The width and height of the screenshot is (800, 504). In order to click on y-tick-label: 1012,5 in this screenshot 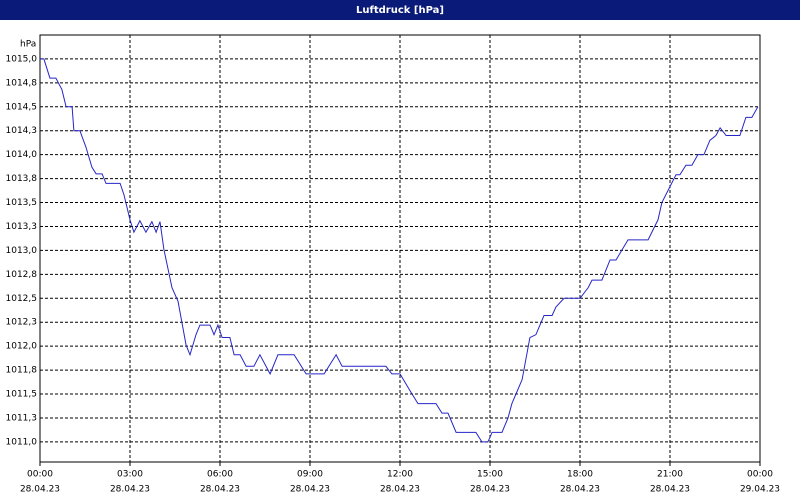, I will do `click(22, 299)`.